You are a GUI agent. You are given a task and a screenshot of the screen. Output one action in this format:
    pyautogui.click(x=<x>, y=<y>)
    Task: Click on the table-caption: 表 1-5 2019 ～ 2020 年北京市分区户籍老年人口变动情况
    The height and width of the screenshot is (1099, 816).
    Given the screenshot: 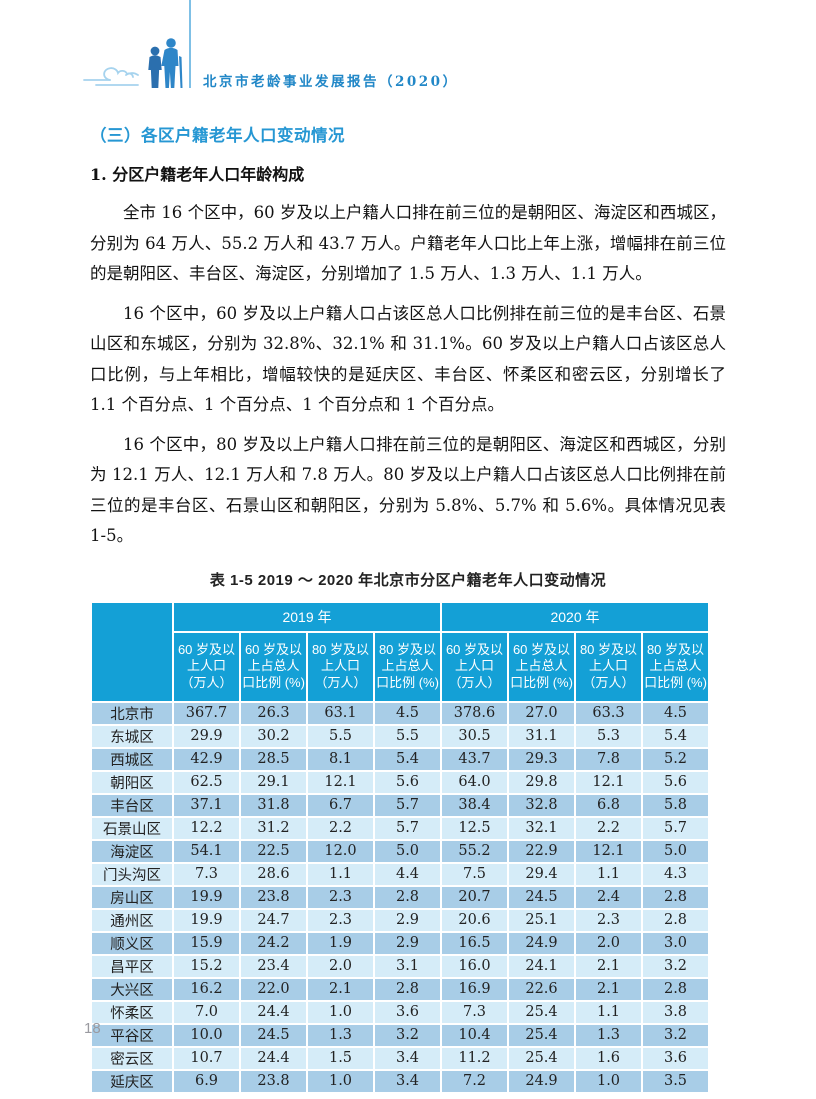 What is the action you would take?
    pyautogui.click(x=408, y=580)
    